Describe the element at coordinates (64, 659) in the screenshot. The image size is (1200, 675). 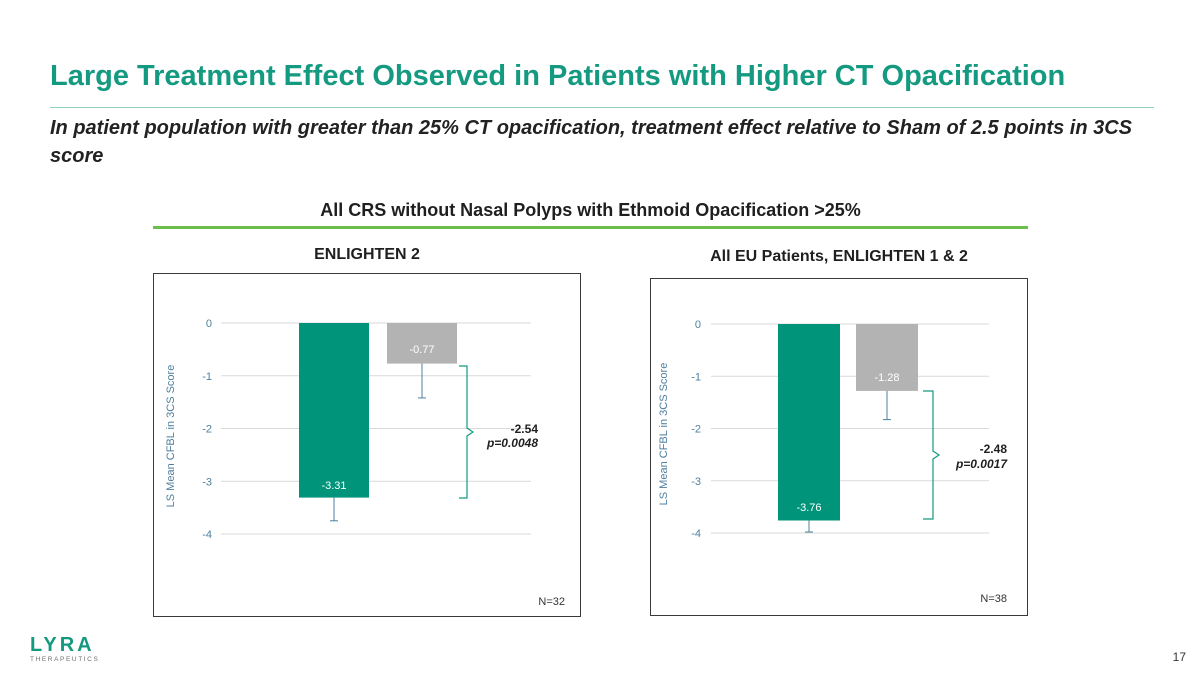
I see `logo-tagline: THERAPEUTICS` at that location.